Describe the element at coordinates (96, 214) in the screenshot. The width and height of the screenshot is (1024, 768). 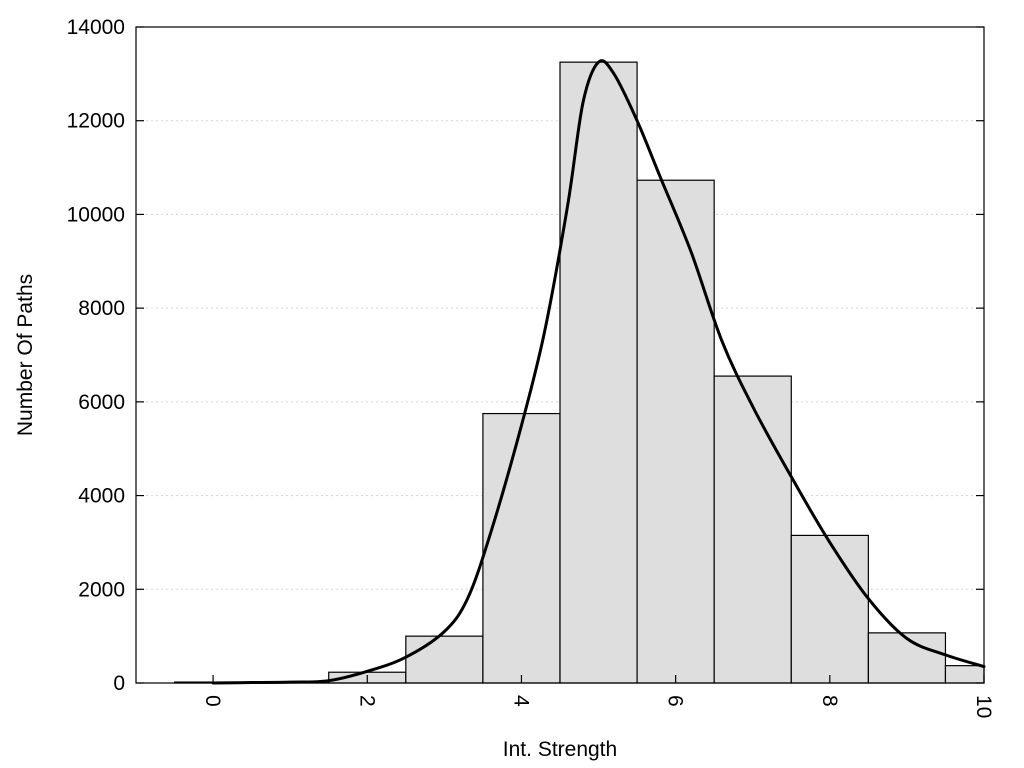
I see `y-tick-label: 10000` at that location.